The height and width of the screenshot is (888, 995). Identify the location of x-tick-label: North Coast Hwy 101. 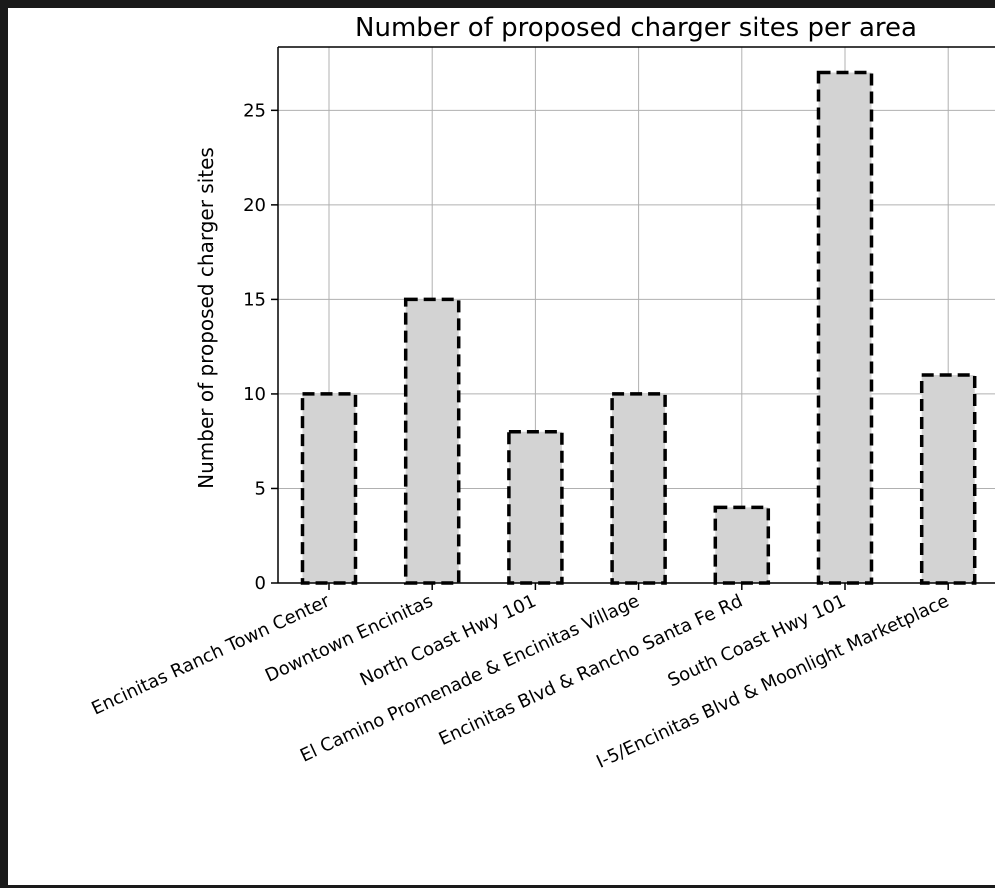
(448, 640).